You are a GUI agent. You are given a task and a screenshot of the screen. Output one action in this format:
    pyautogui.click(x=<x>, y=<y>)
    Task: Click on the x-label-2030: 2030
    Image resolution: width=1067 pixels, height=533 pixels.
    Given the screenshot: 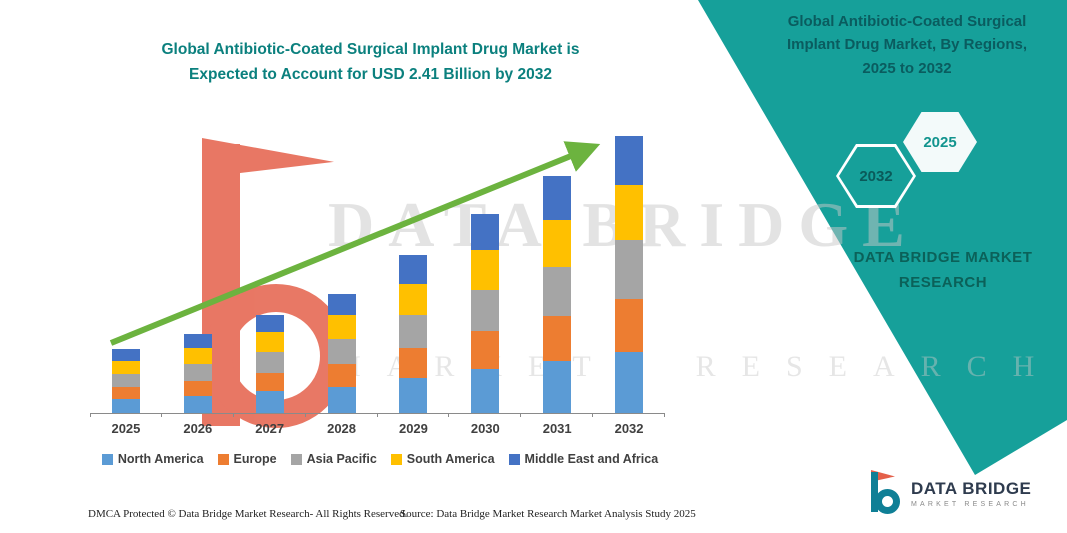 What is the action you would take?
    pyautogui.click(x=485, y=424)
    